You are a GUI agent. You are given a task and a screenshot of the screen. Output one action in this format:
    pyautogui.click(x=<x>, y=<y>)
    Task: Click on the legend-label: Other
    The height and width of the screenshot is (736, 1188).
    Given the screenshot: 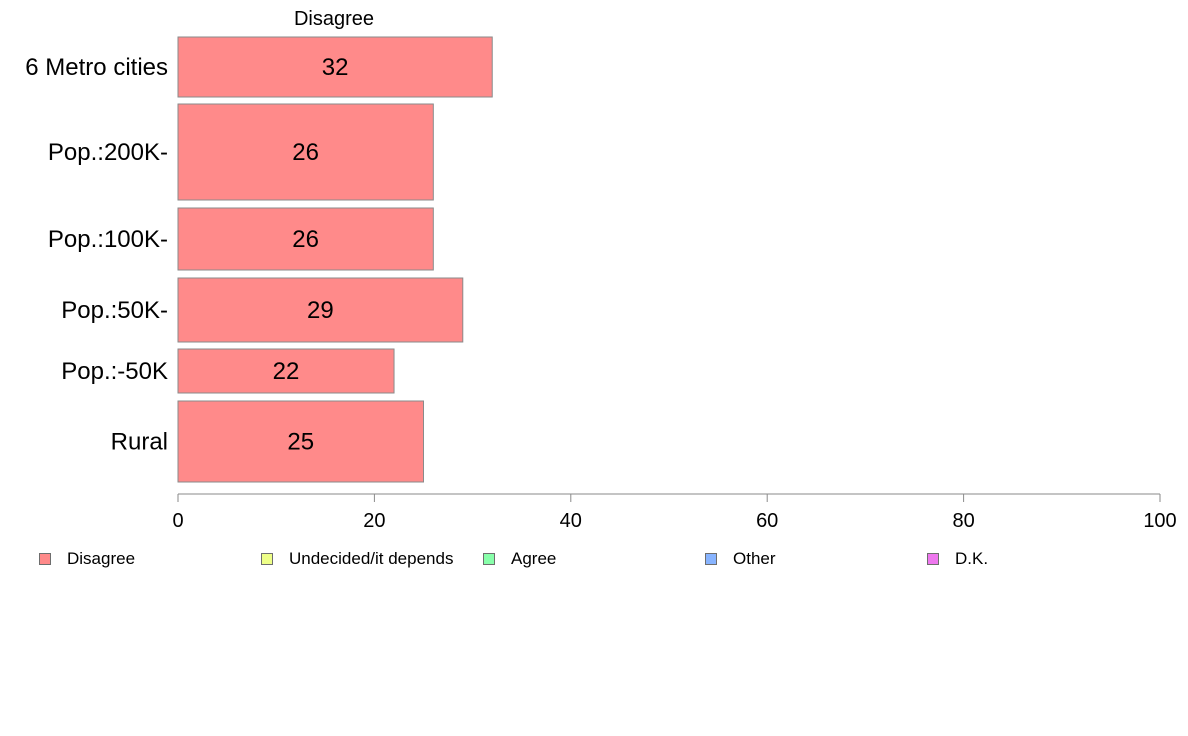 What is the action you would take?
    pyautogui.click(x=754, y=558)
    